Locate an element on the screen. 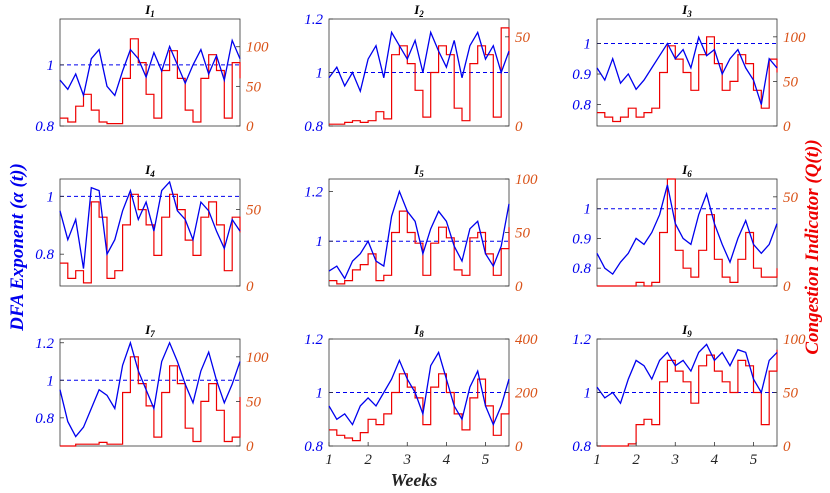 The height and width of the screenshot is (493, 830). y-axis-label-right: Congestion Indicator (Q(t)) is located at coordinates (812, 246).